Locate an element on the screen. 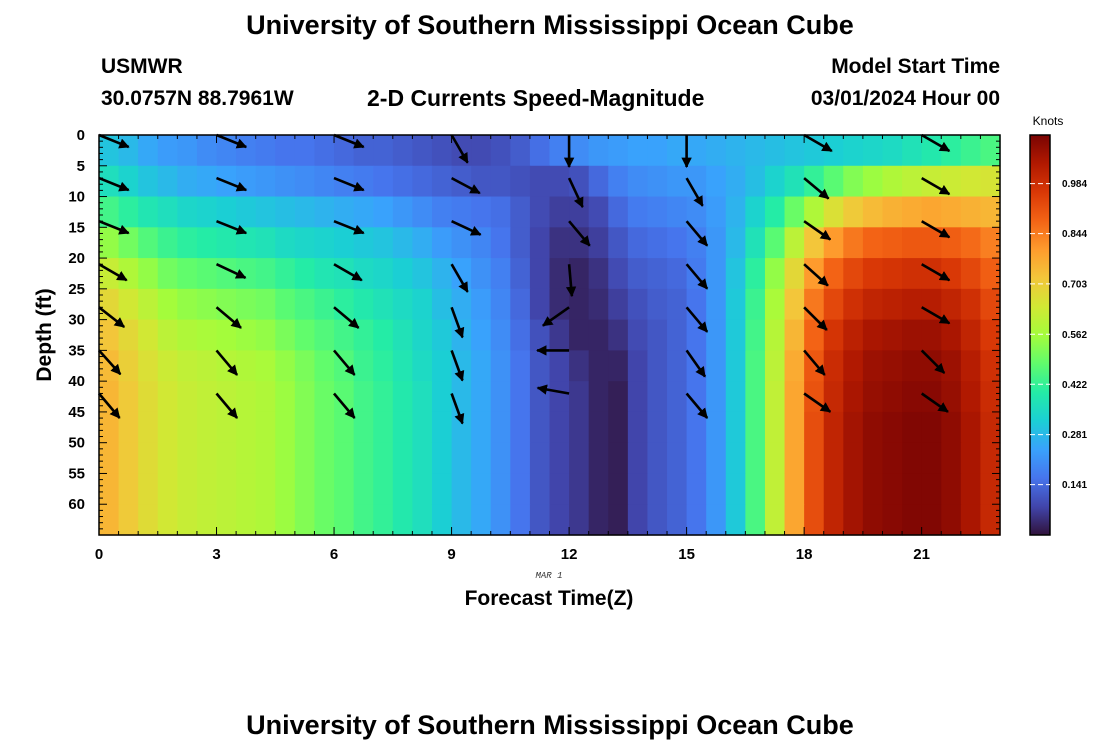 Image resolution: width=1100 pixels, height=750 pixels. y-tick-label: 45 is located at coordinates (76, 412).